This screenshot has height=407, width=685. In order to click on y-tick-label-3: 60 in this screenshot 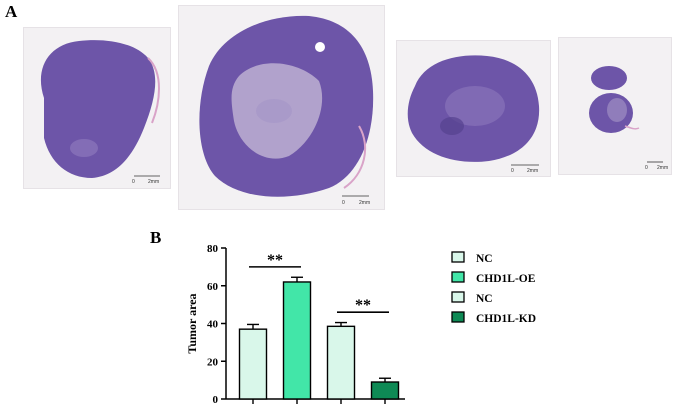, I will do `click(213, 287)`.